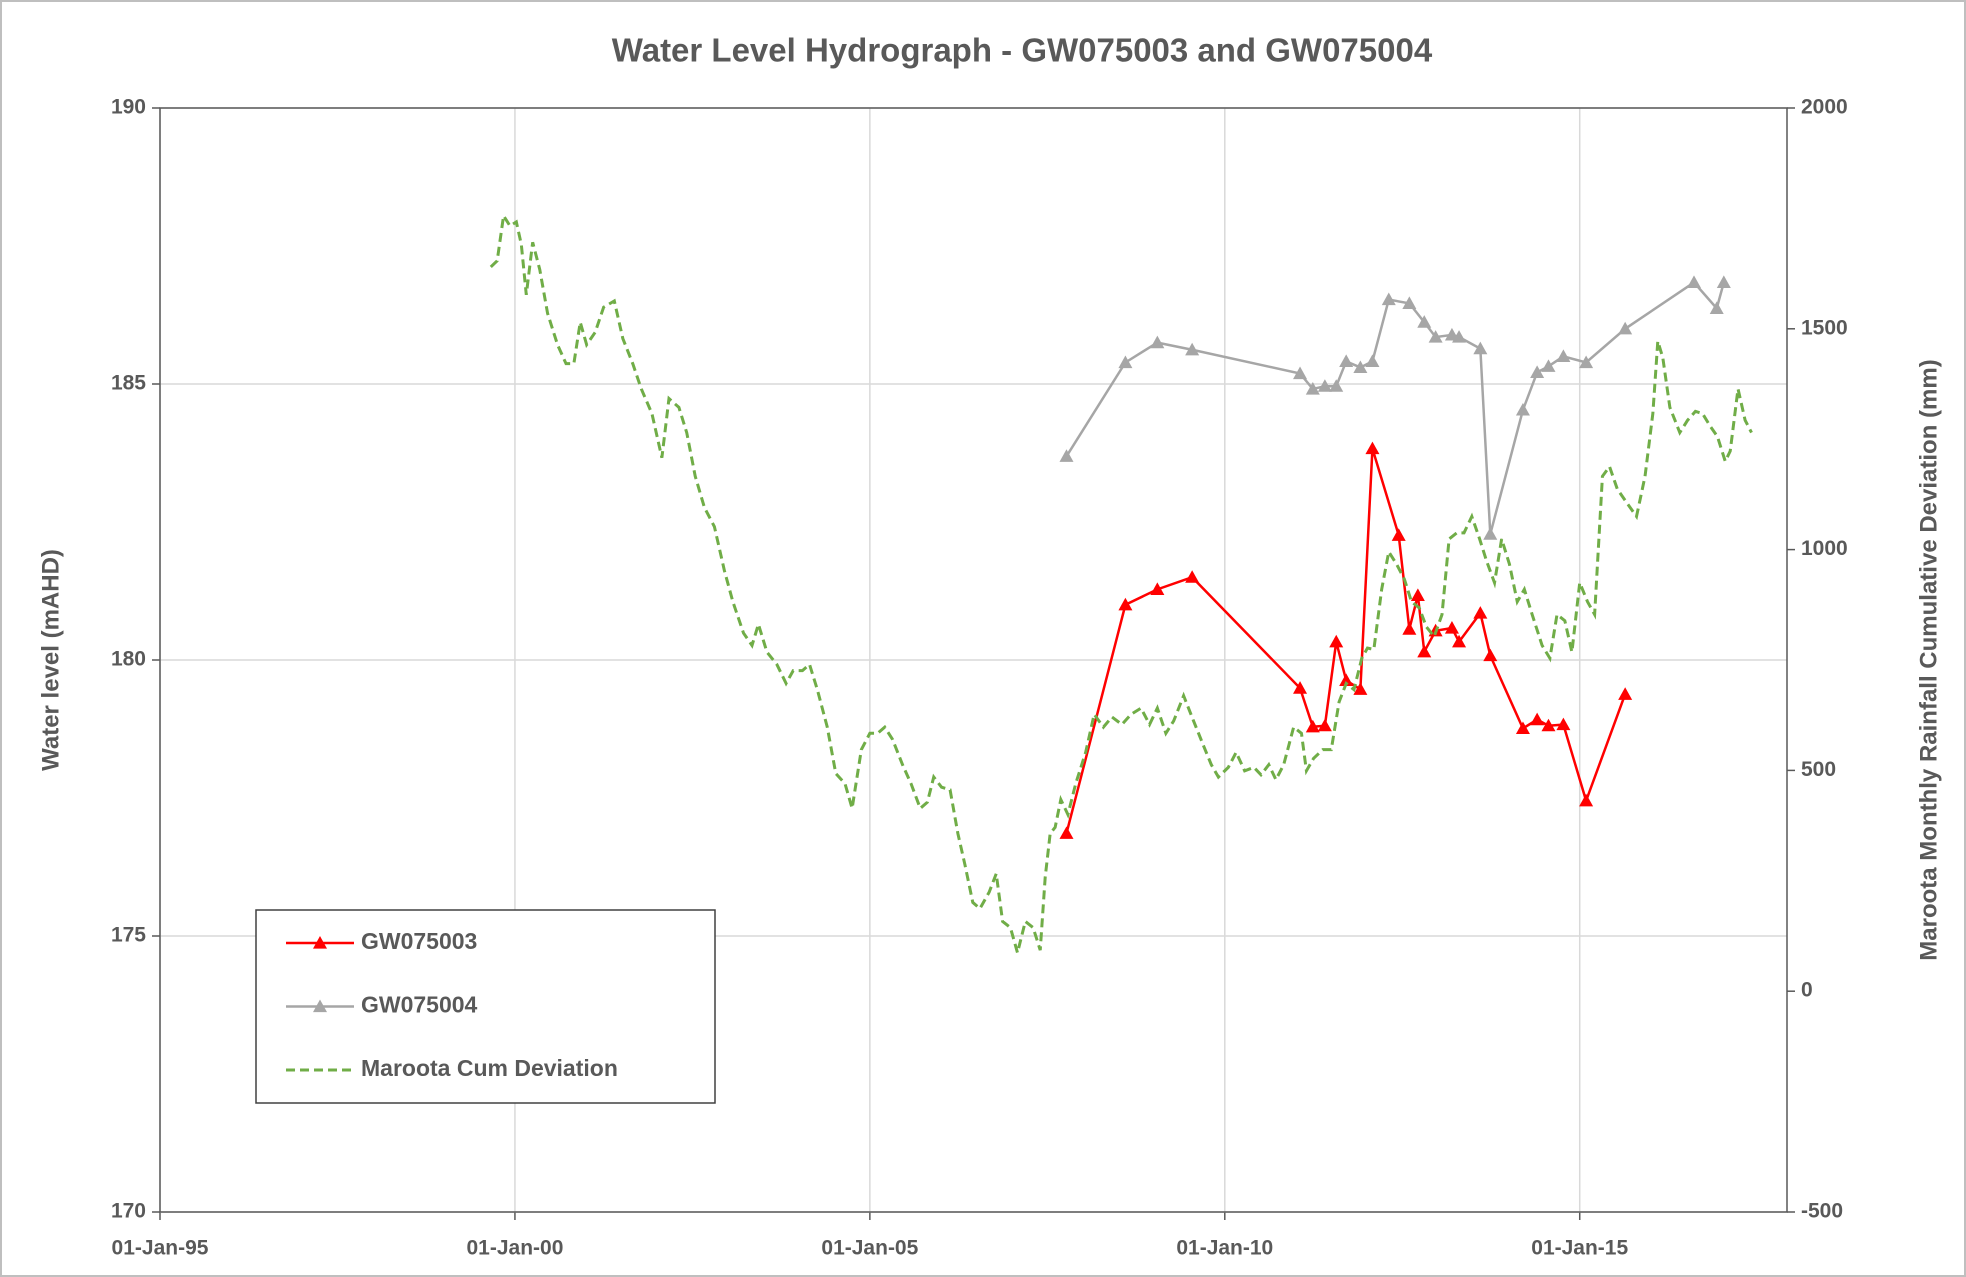 The height and width of the screenshot is (1277, 1966). What do you see at coordinates (1224, 1248) in the screenshot?
I see `x-tick-label: 01-Jan-10` at bounding box center [1224, 1248].